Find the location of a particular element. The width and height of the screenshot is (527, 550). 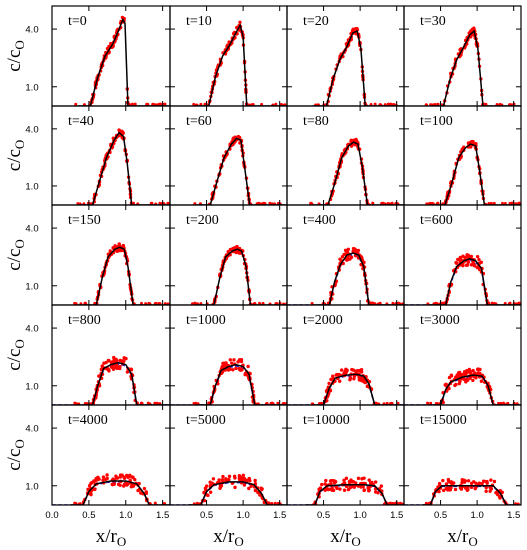

x-axis-title-main: x/r is located at coordinates (458, 536).